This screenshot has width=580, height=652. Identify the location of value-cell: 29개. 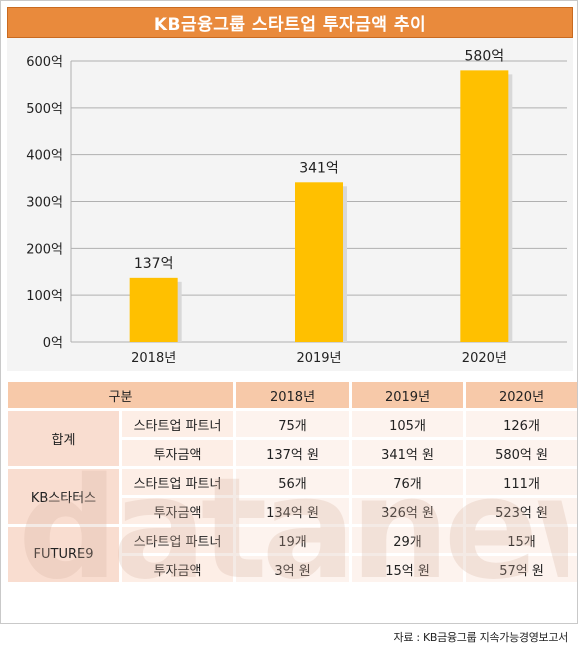
(408, 540).